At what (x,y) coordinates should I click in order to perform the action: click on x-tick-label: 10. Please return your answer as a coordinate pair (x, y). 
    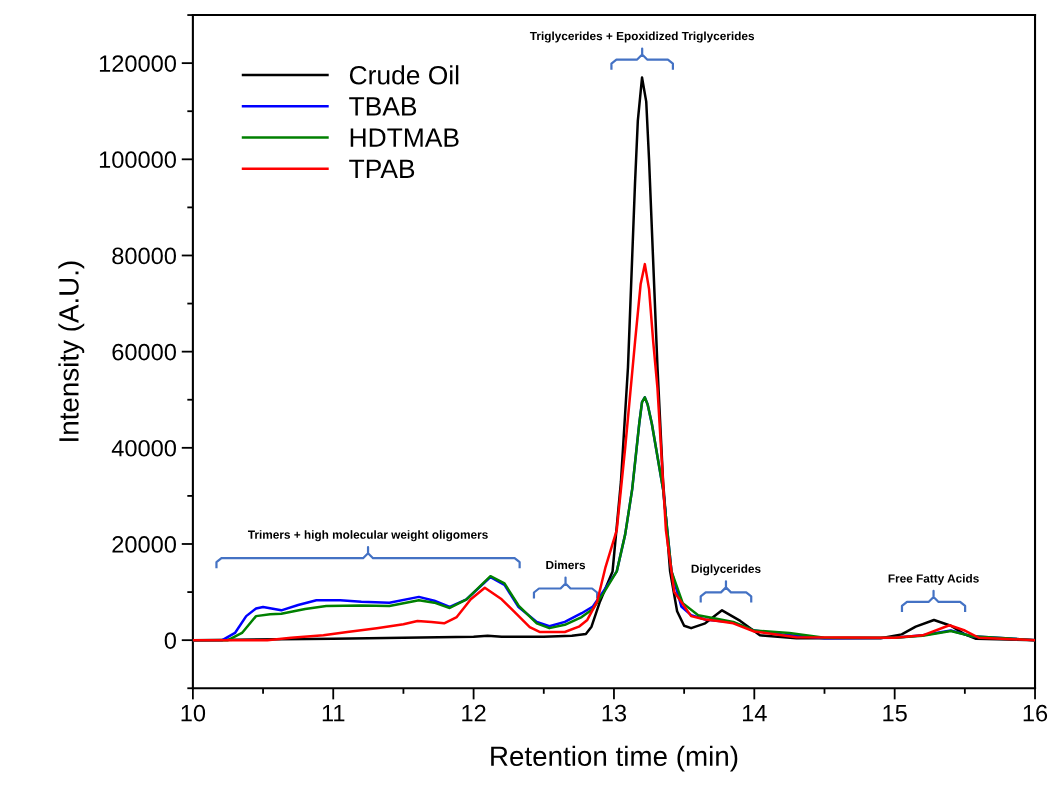
    Looking at the image, I should click on (193, 713).